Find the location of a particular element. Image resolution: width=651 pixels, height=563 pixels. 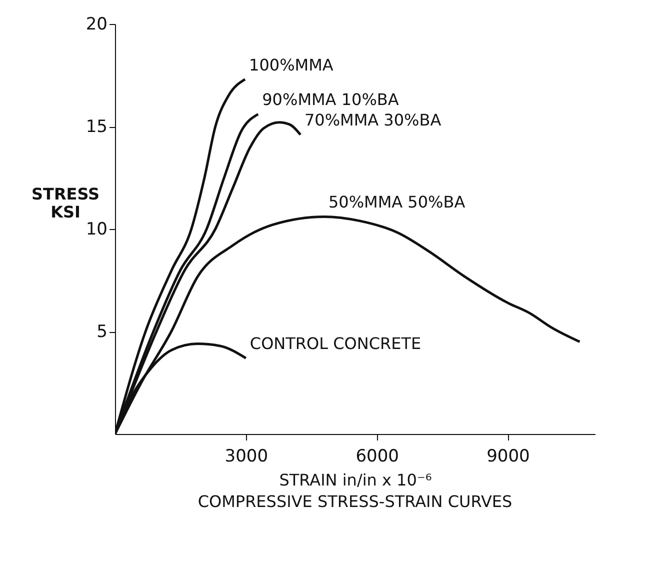

series-label: 100%MMA is located at coordinates (291, 64).